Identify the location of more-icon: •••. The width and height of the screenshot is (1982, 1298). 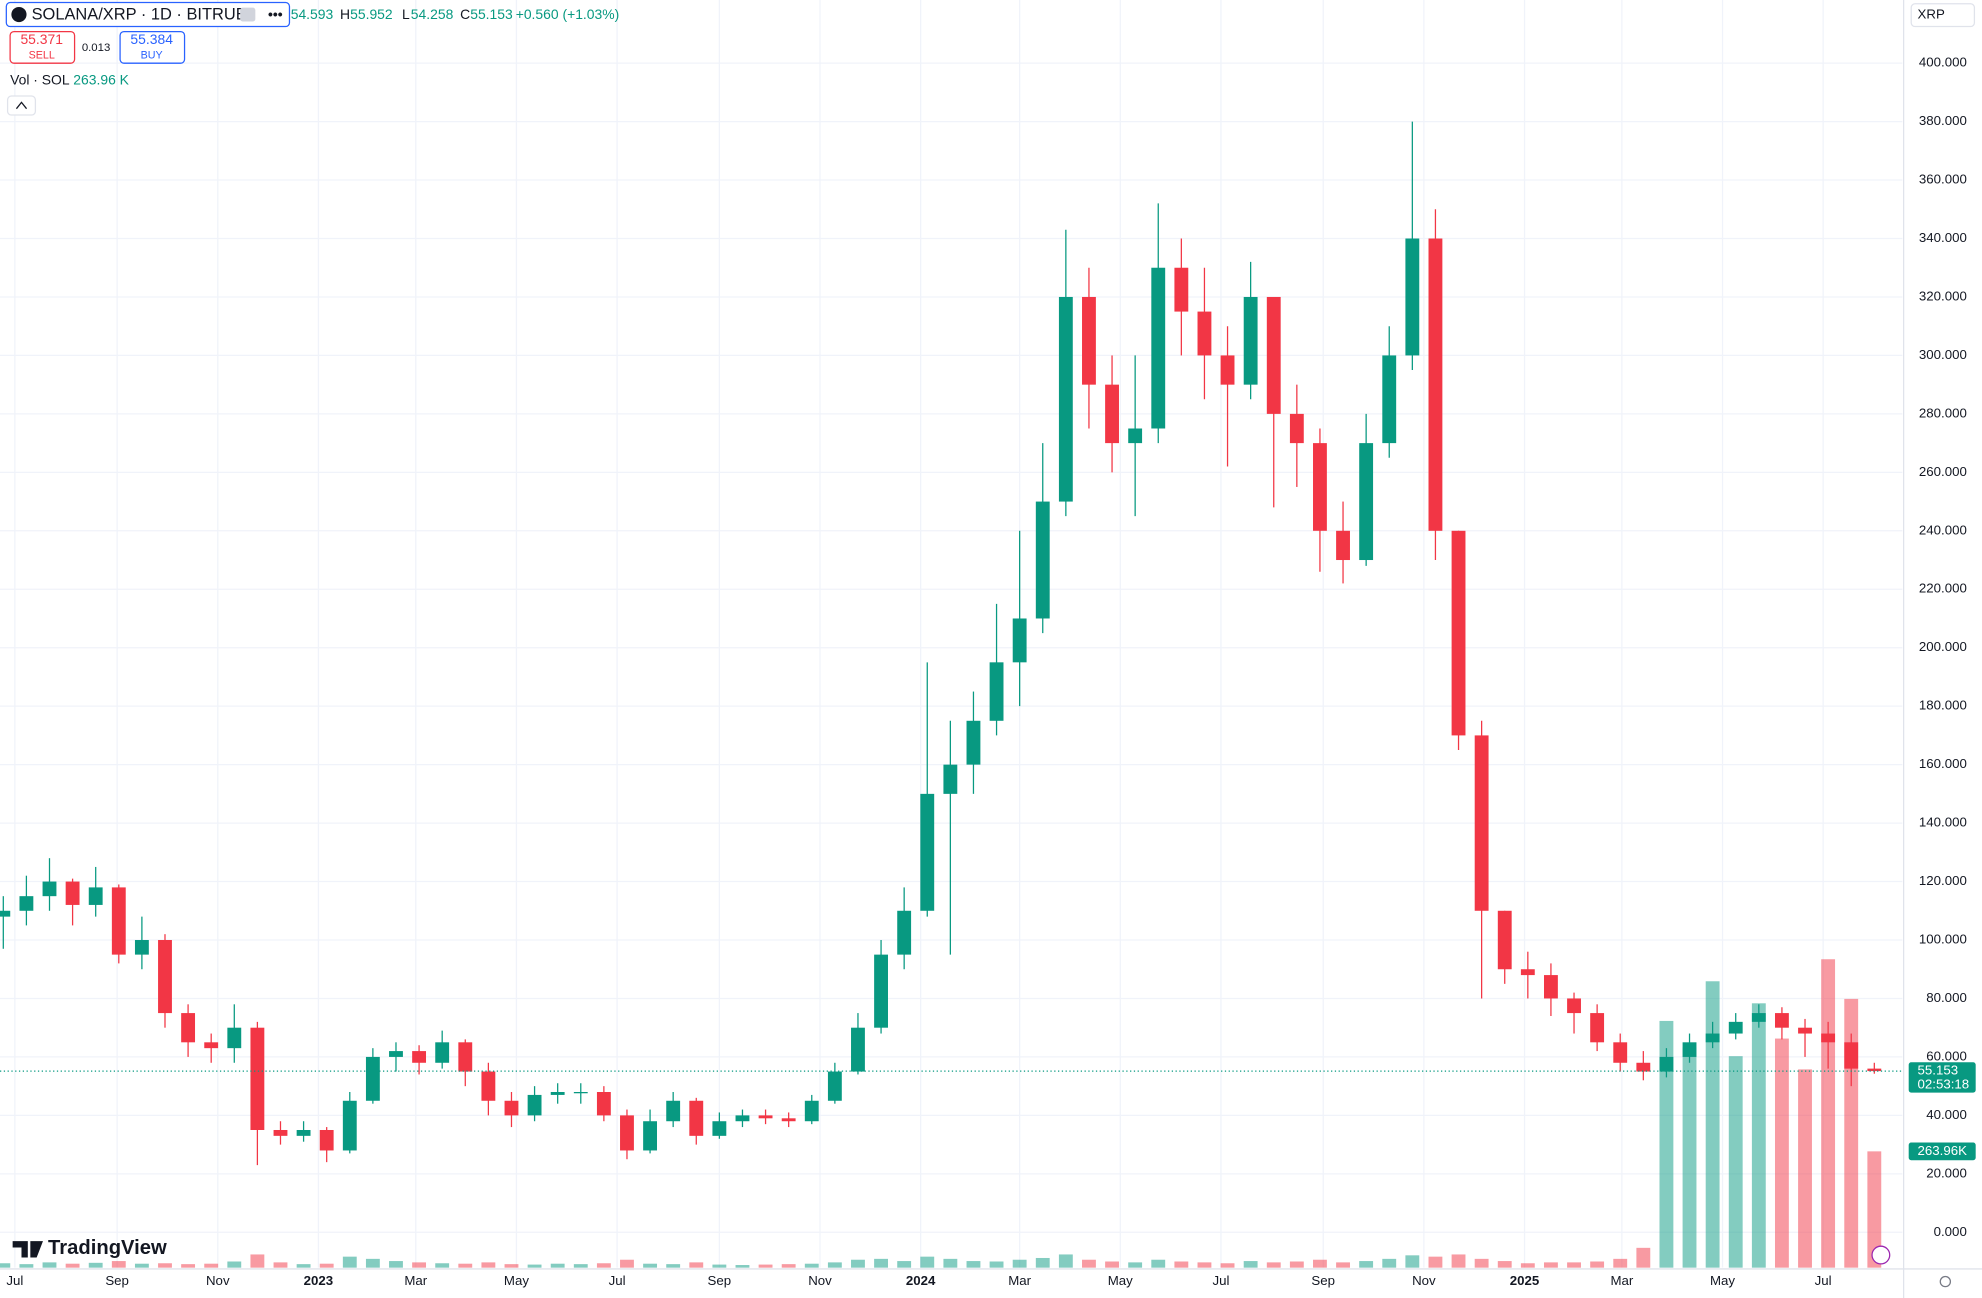
(275, 14).